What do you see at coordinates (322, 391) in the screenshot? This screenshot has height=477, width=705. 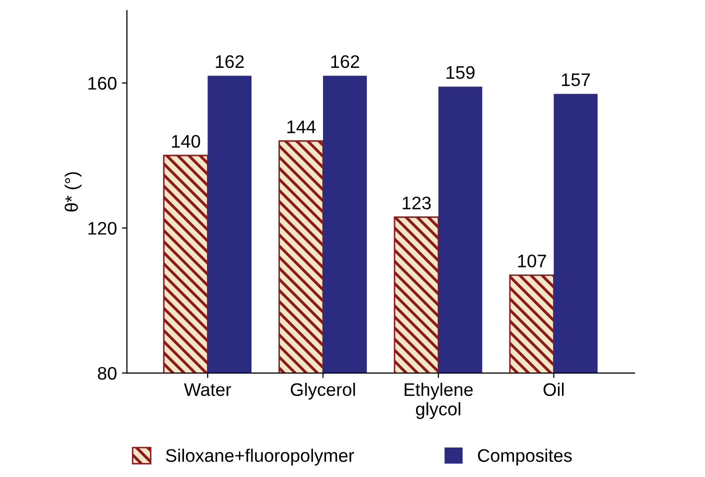 I see `x-tick-label: Glycerol` at bounding box center [322, 391].